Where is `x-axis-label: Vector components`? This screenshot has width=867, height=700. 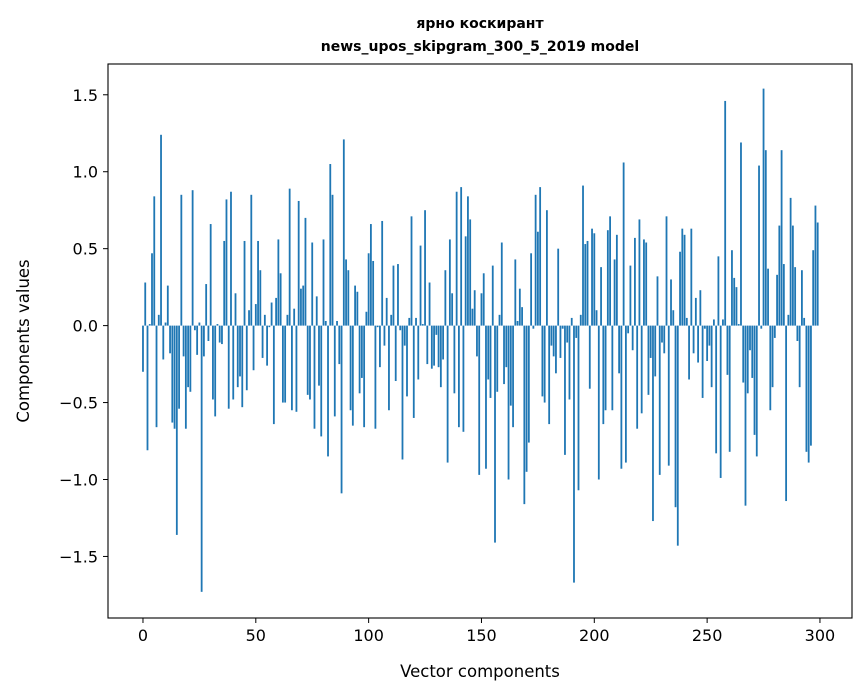
x-axis-label: Vector components is located at coordinates (480, 671).